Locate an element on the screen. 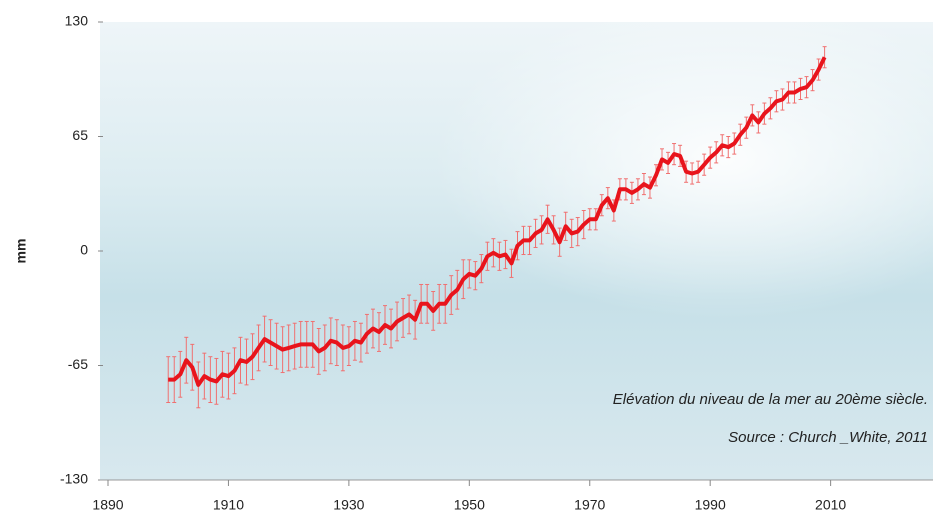 This screenshot has height=531, width=933. y-tick-label: 0 is located at coordinates (84, 250).